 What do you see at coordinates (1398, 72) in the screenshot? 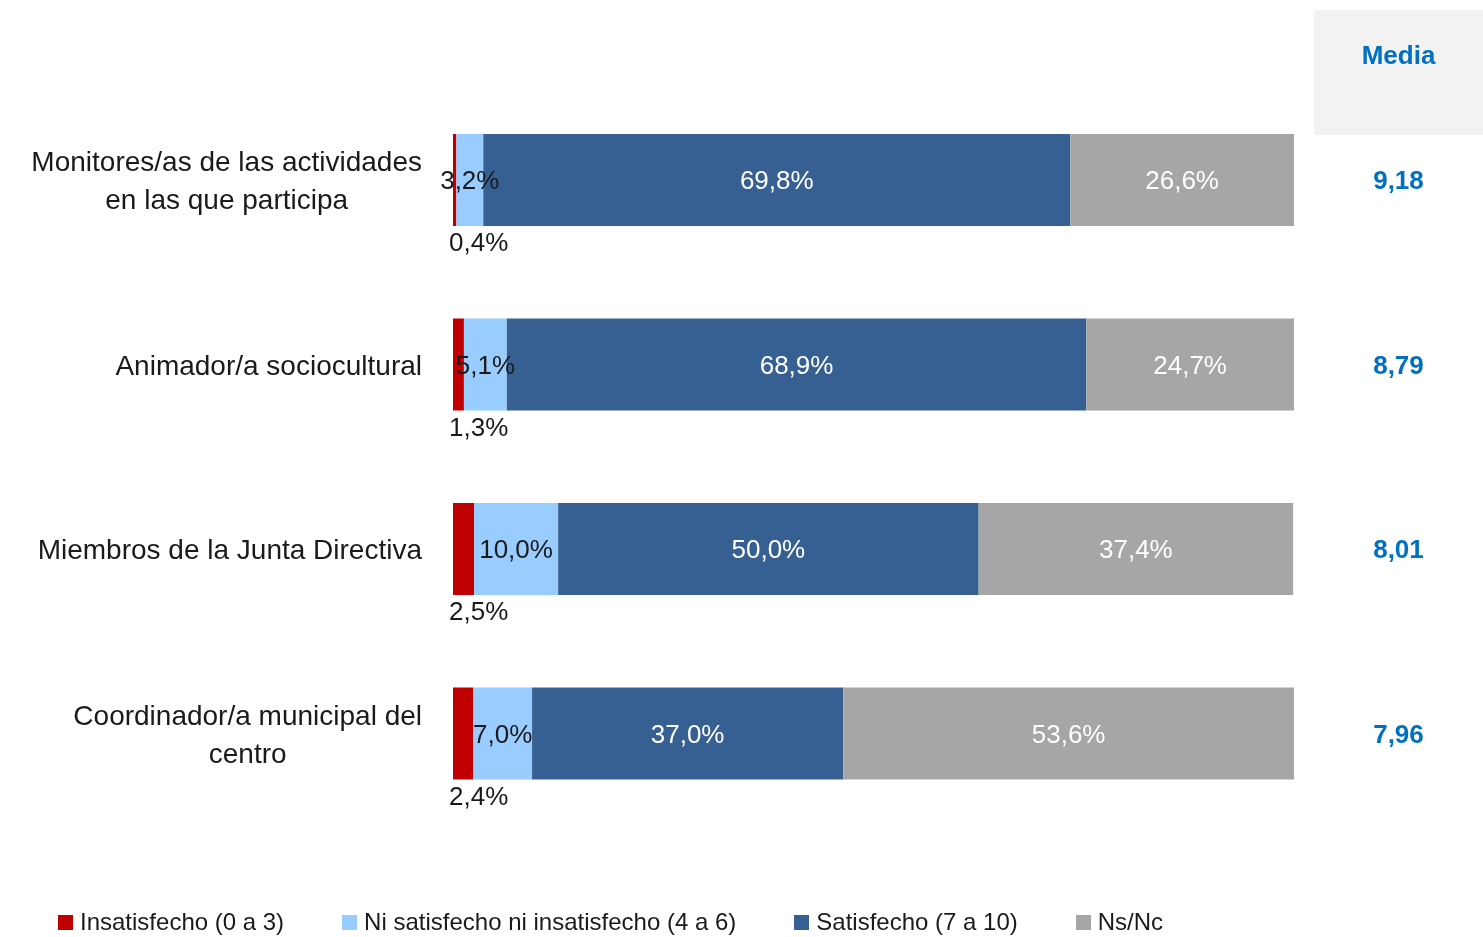
I see `header-cell: Media` at bounding box center [1398, 72].